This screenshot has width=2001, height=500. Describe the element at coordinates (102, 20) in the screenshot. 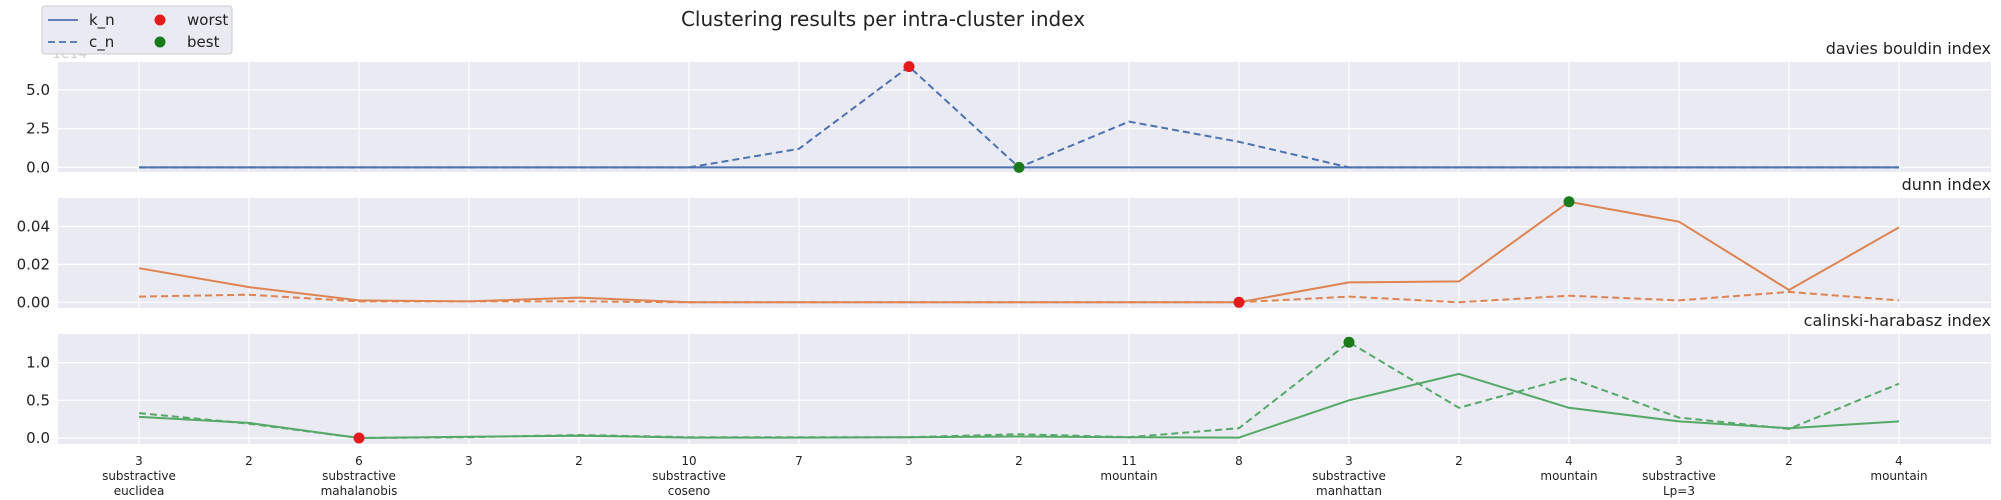

I see `legend-label-k-n: k_n` at that location.